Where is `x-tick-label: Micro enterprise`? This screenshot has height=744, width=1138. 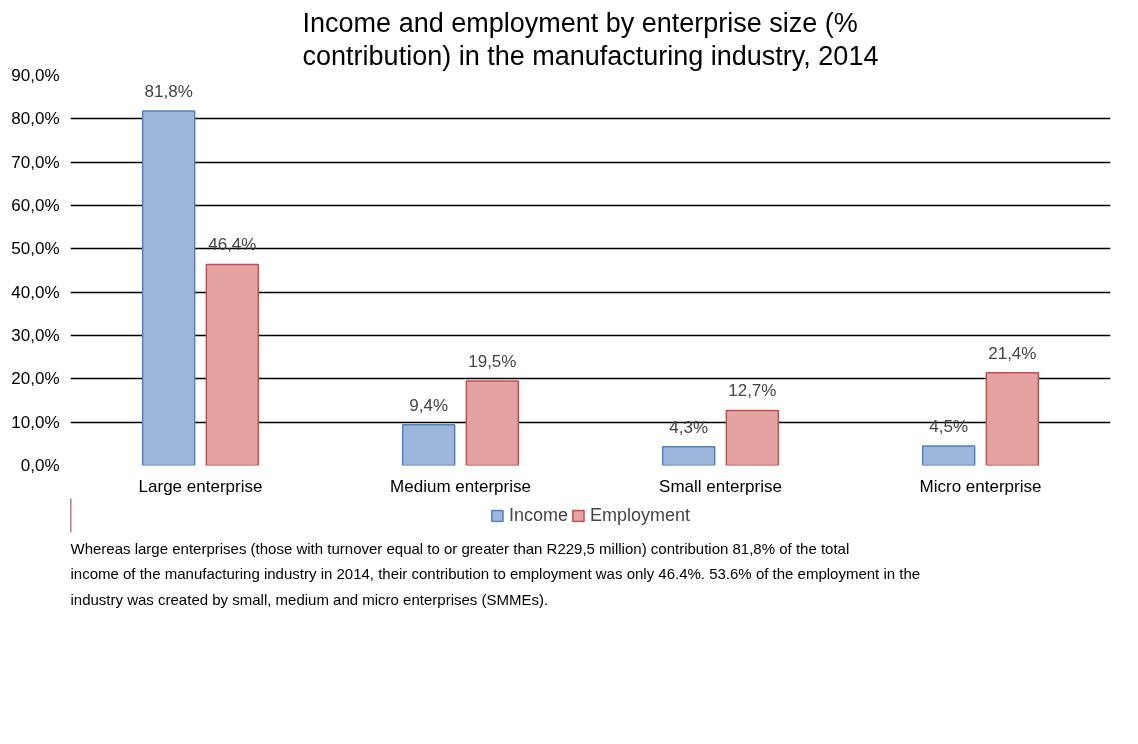 x-tick-label: Micro enterprise is located at coordinates (980, 486).